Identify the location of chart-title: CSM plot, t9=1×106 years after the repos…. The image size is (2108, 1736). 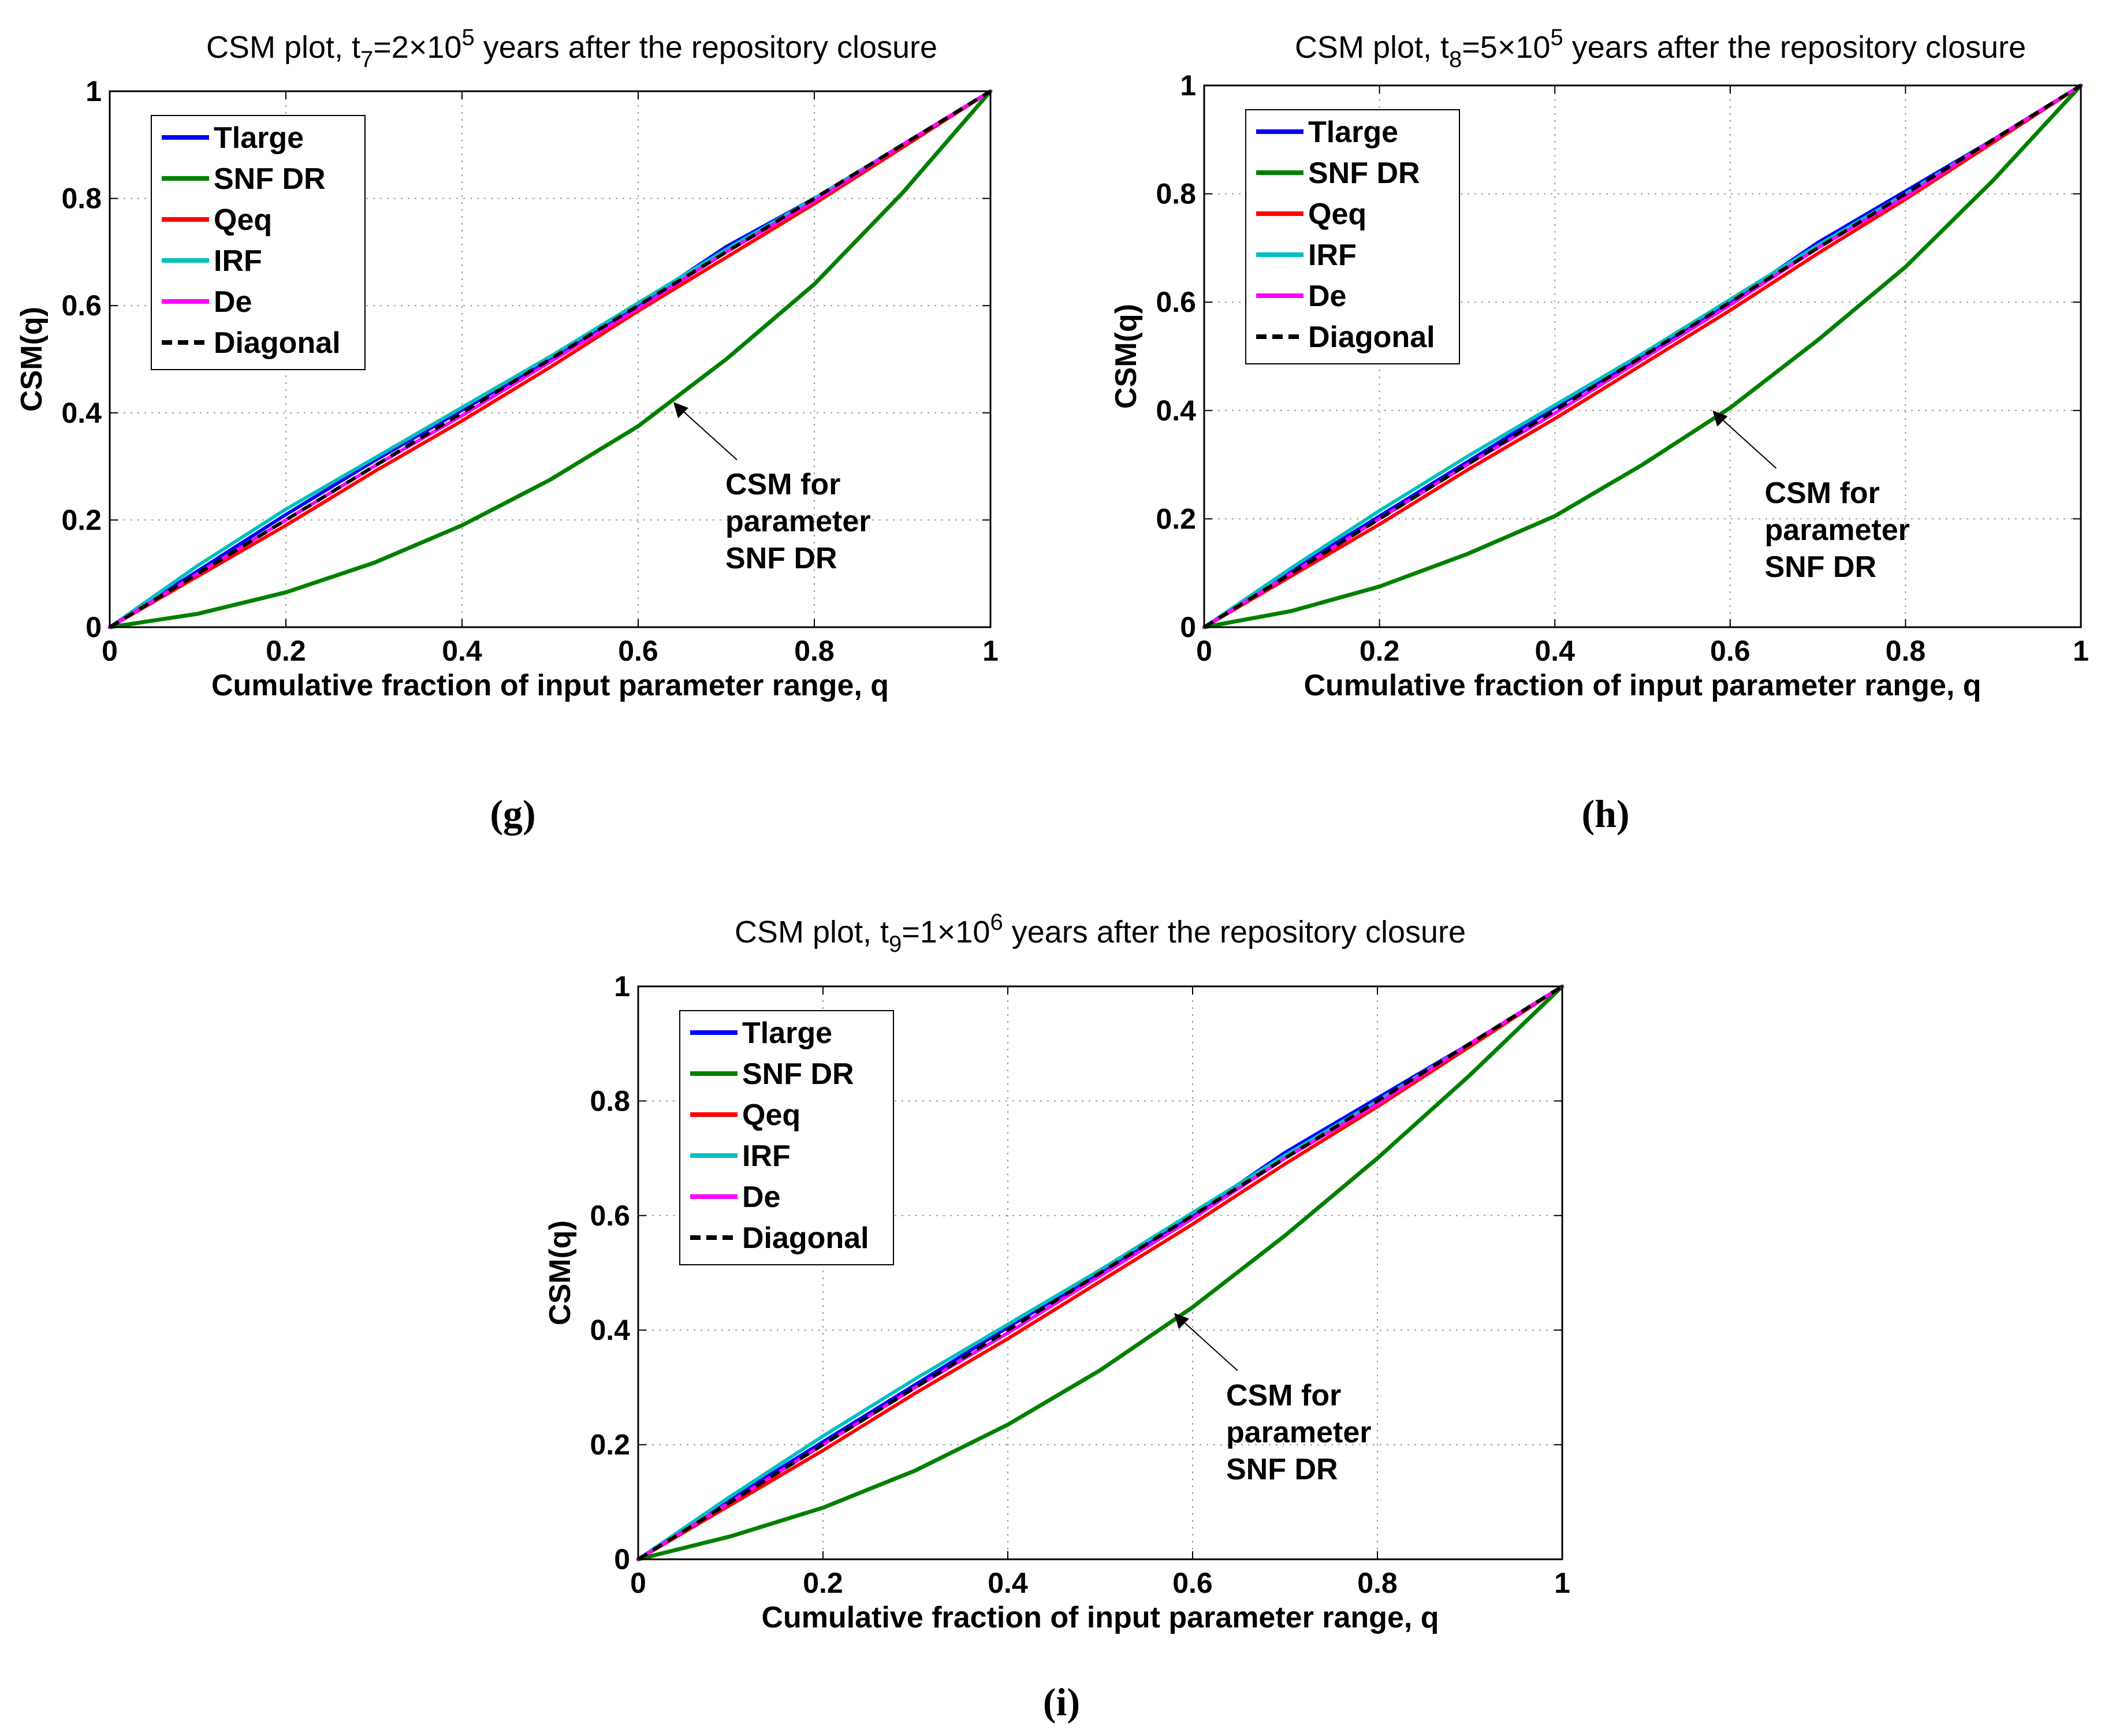
(1100, 934).